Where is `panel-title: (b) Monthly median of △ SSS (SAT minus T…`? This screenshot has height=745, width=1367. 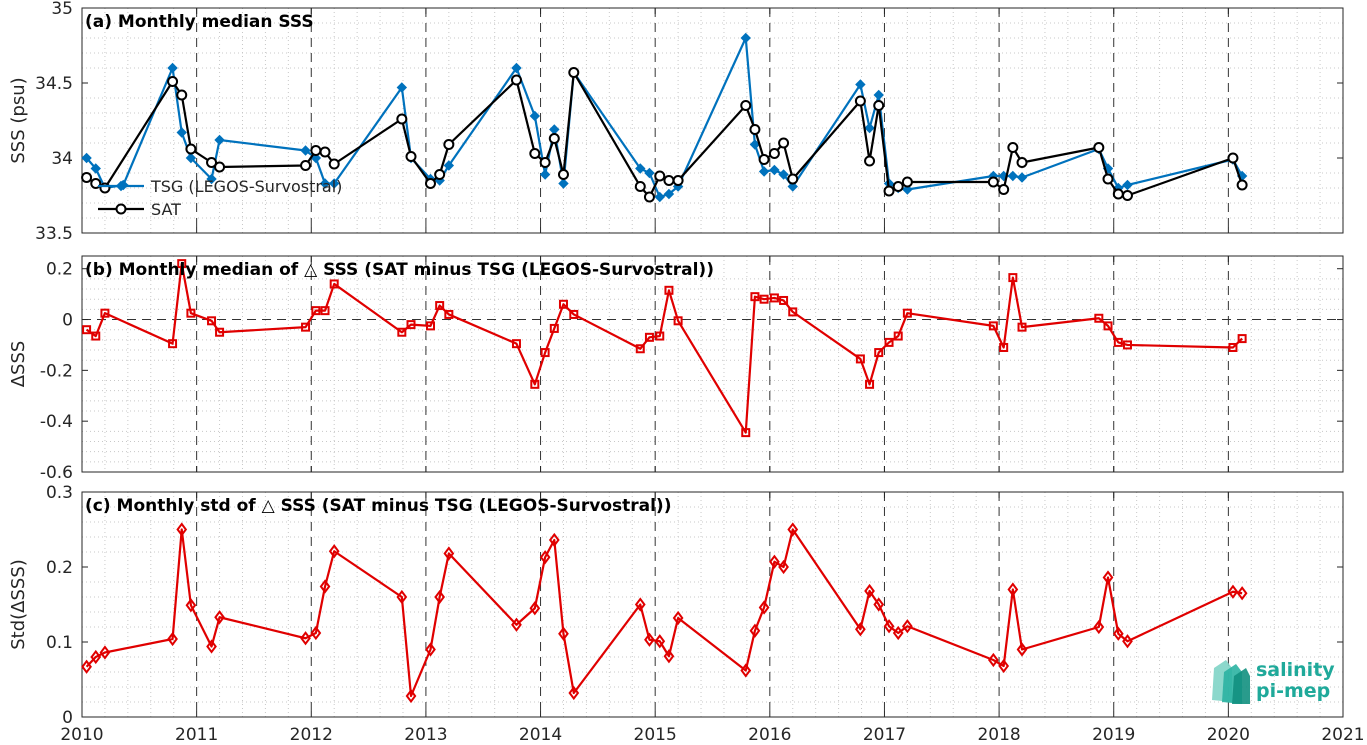 panel-title: (b) Monthly median of △ SSS (SAT minus T… is located at coordinates (399, 270).